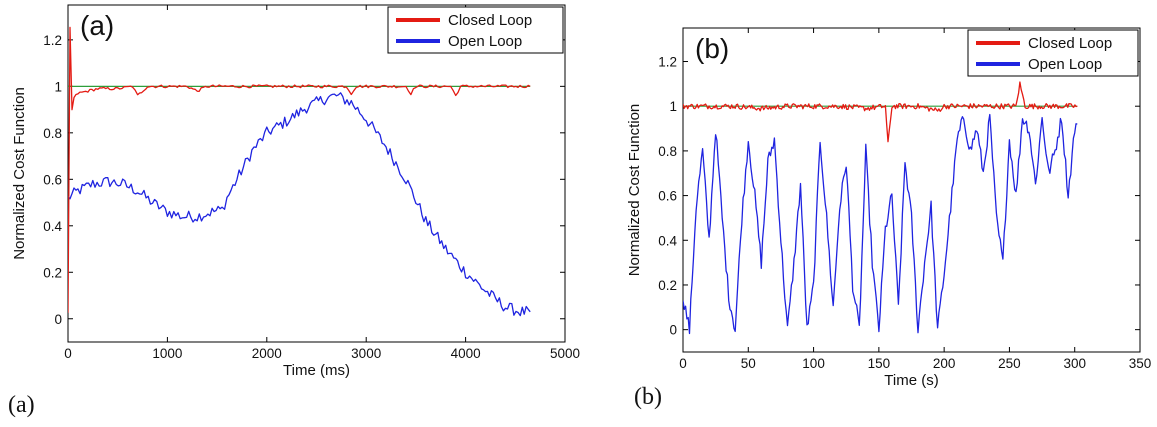 The width and height of the screenshot is (1157, 427). What do you see at coordinates (565, 353) in the screenshot?
I see `x-tick-label: 5000` at bounding box center [565, 353].